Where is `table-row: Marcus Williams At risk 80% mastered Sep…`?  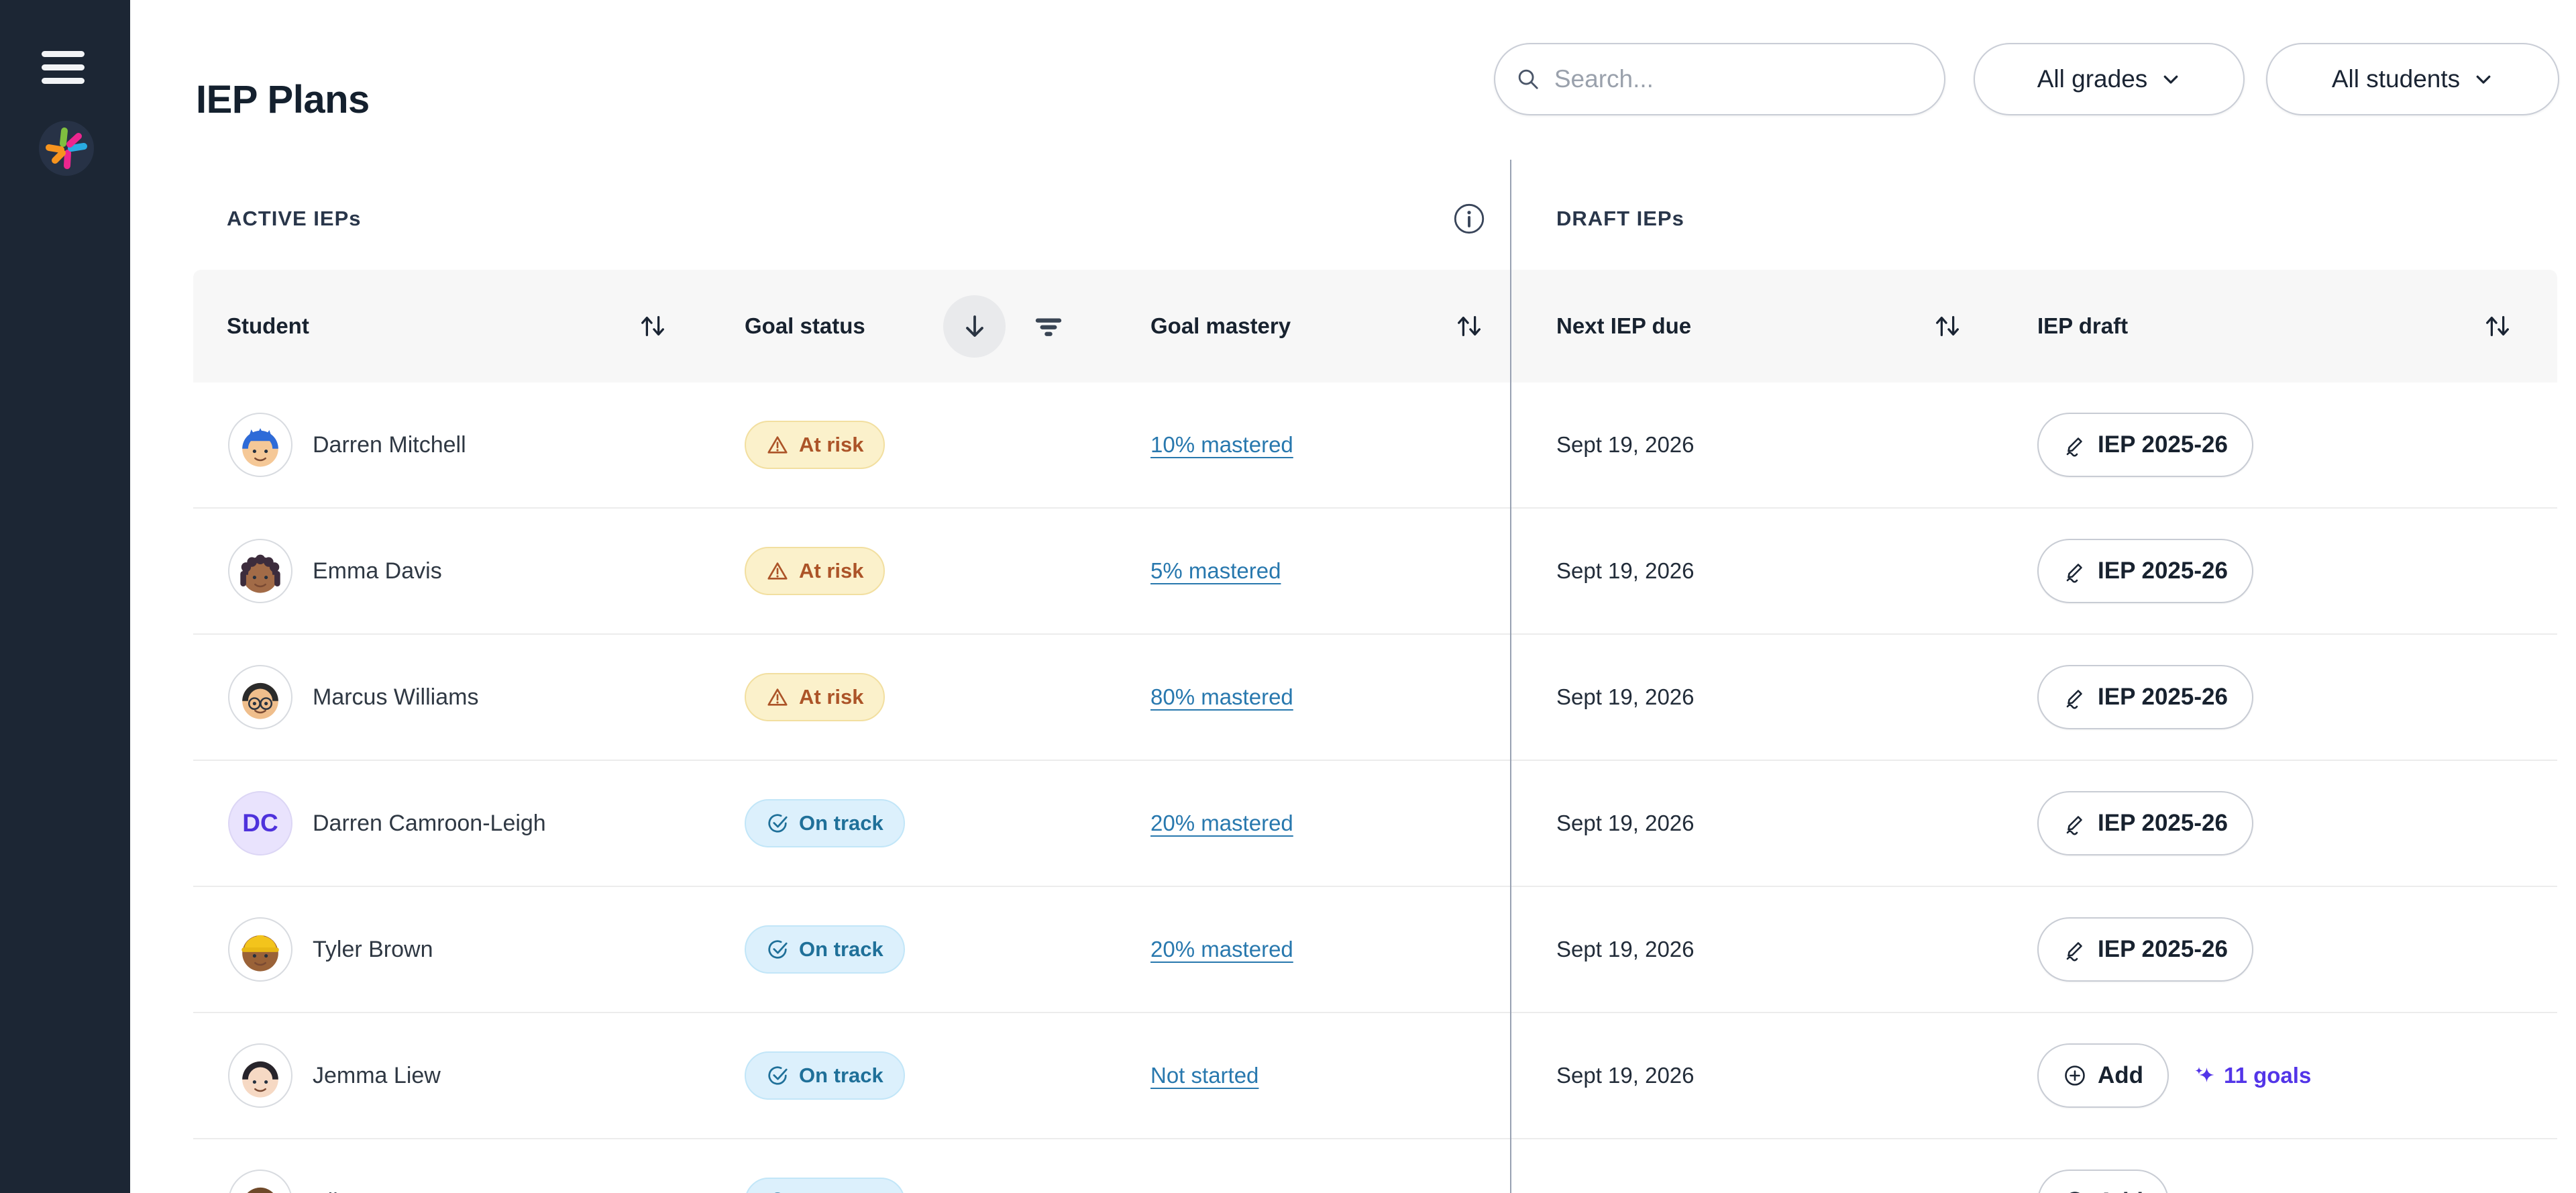 table-row: Marcus Williams At risk 80% mastered Sep… is located at coordinates (1375, 698).